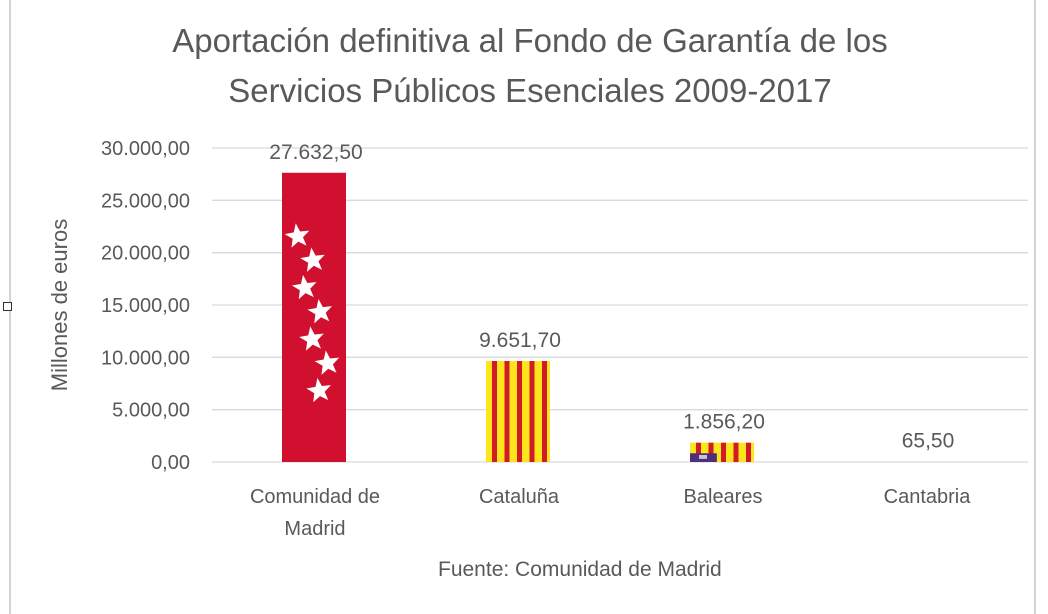 This screenshot has height=614, width=1048. Describe the element at coordinates (315, 497) in the screenshot. I see `x-tick-label: Comunidad de` at that location.